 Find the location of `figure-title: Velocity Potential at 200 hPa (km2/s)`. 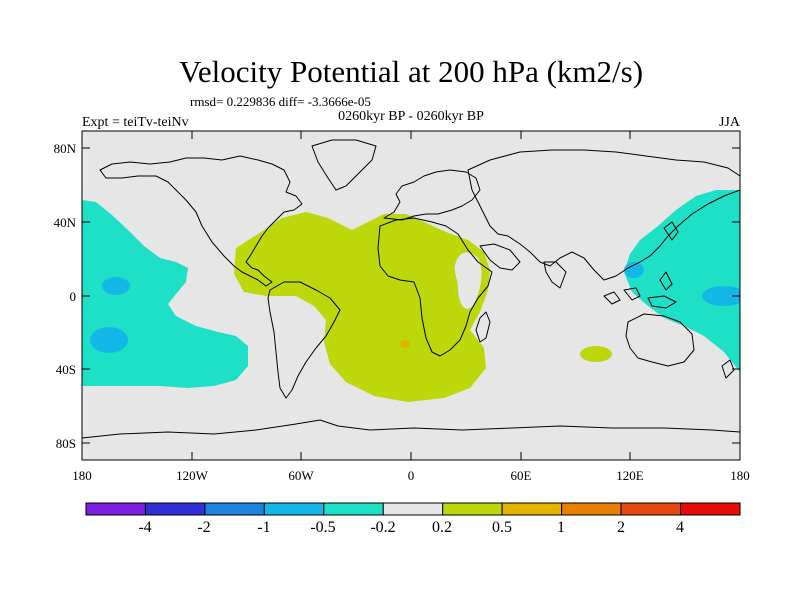

figure-title: Velocity Potential at 200 hPa (km2/s) is located at coordinates (411, 71).